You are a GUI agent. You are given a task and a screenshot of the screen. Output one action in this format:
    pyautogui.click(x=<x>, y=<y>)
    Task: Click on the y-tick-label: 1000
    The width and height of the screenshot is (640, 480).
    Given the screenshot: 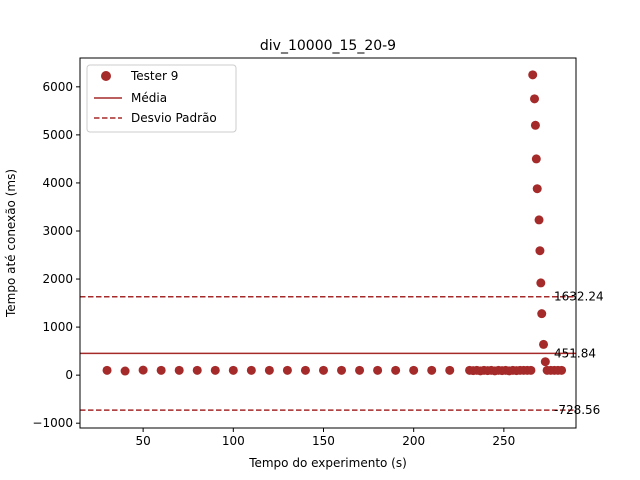 What is the action you would take?
    pyautogui.click(x=57, y=327)
    